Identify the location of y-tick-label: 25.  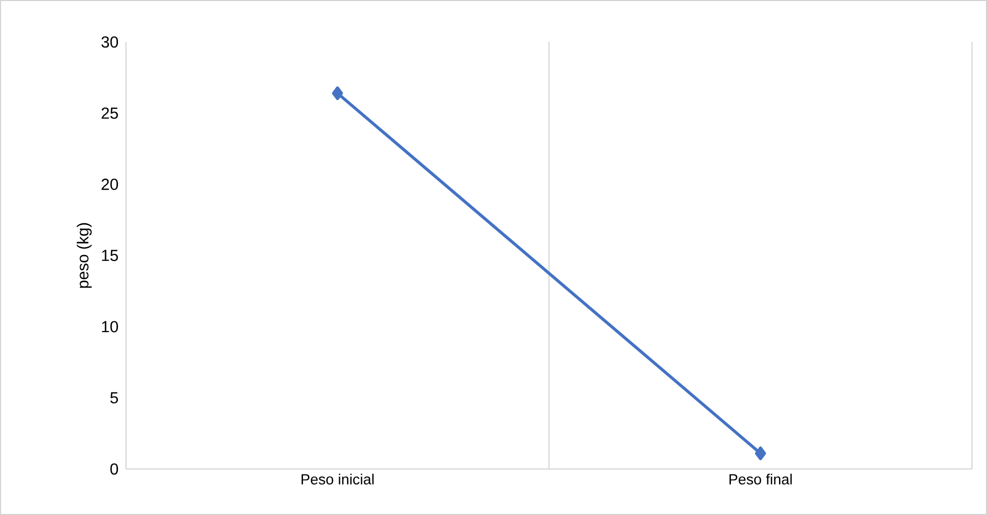
(110, 113).